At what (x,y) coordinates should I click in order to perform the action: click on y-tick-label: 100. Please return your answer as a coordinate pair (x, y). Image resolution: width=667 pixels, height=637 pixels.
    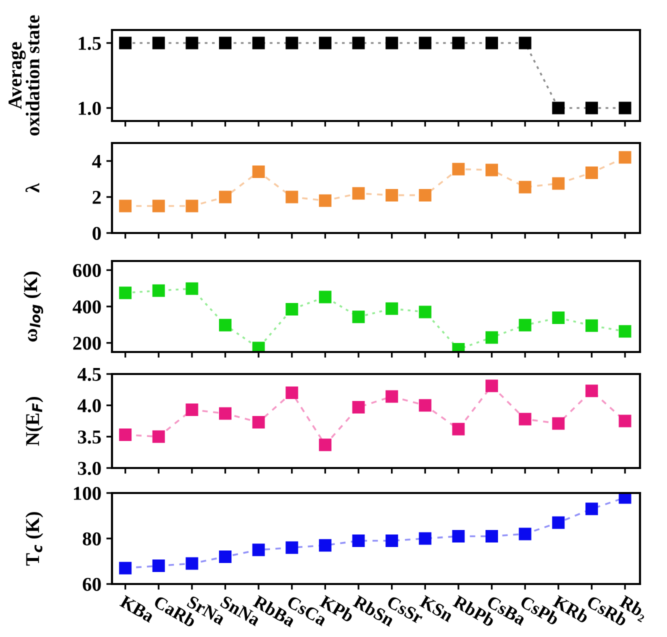
    Looking at the image, I should click on (87, 493).